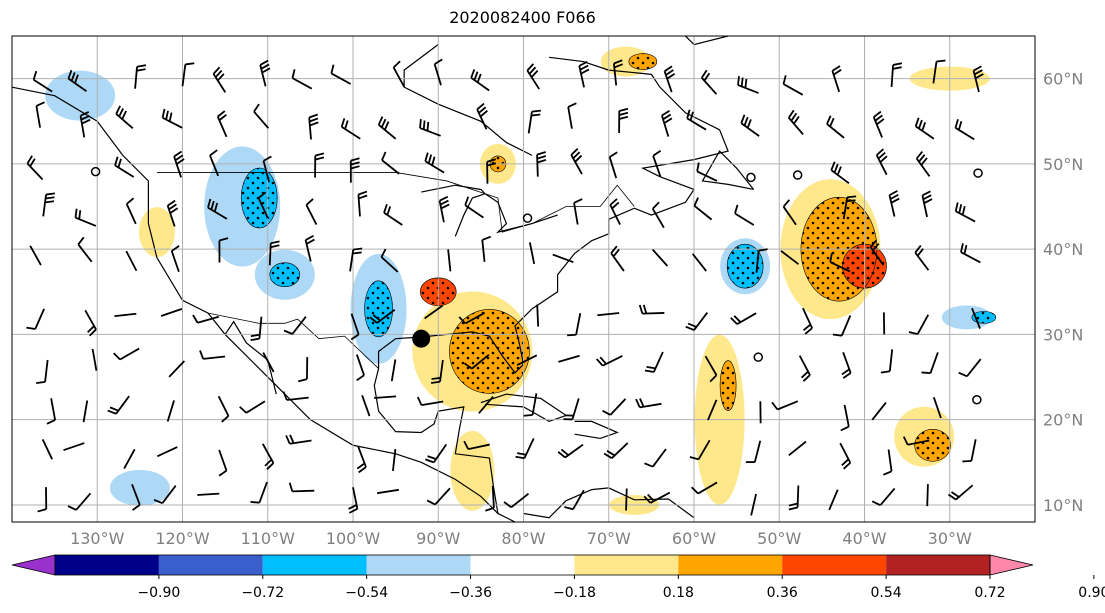 Image resolution: width=1105 pixels, height=613 pixels. Describe the element at coordinates (886, 593) in the screenshot. I see `colorbar-tick-label: 0.54` at that location.